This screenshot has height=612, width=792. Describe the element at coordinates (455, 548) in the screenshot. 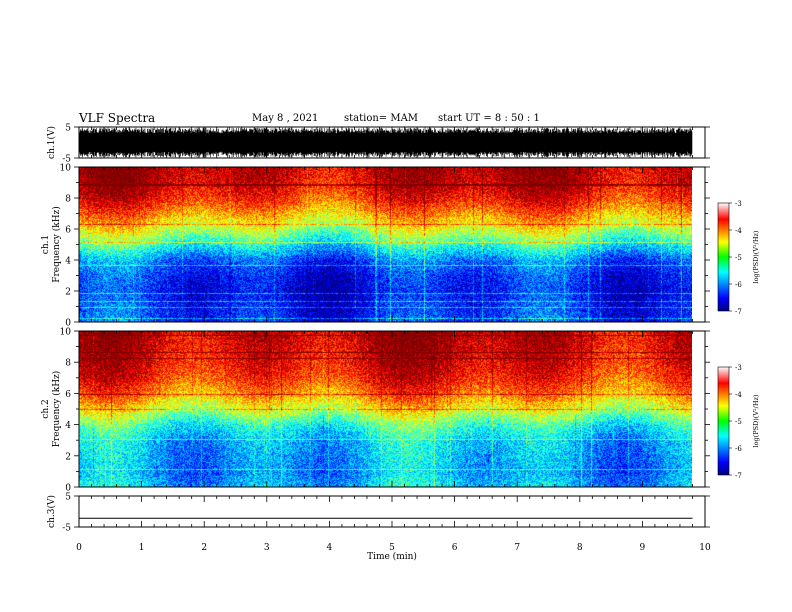

I see `x-tick-label: 6` at that location.